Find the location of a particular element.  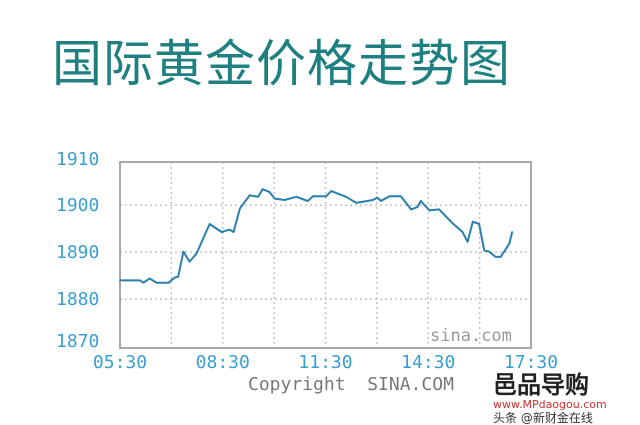

y-axis: 1910 1900 1890 1880 1870 is located at coordinates (77, 250).